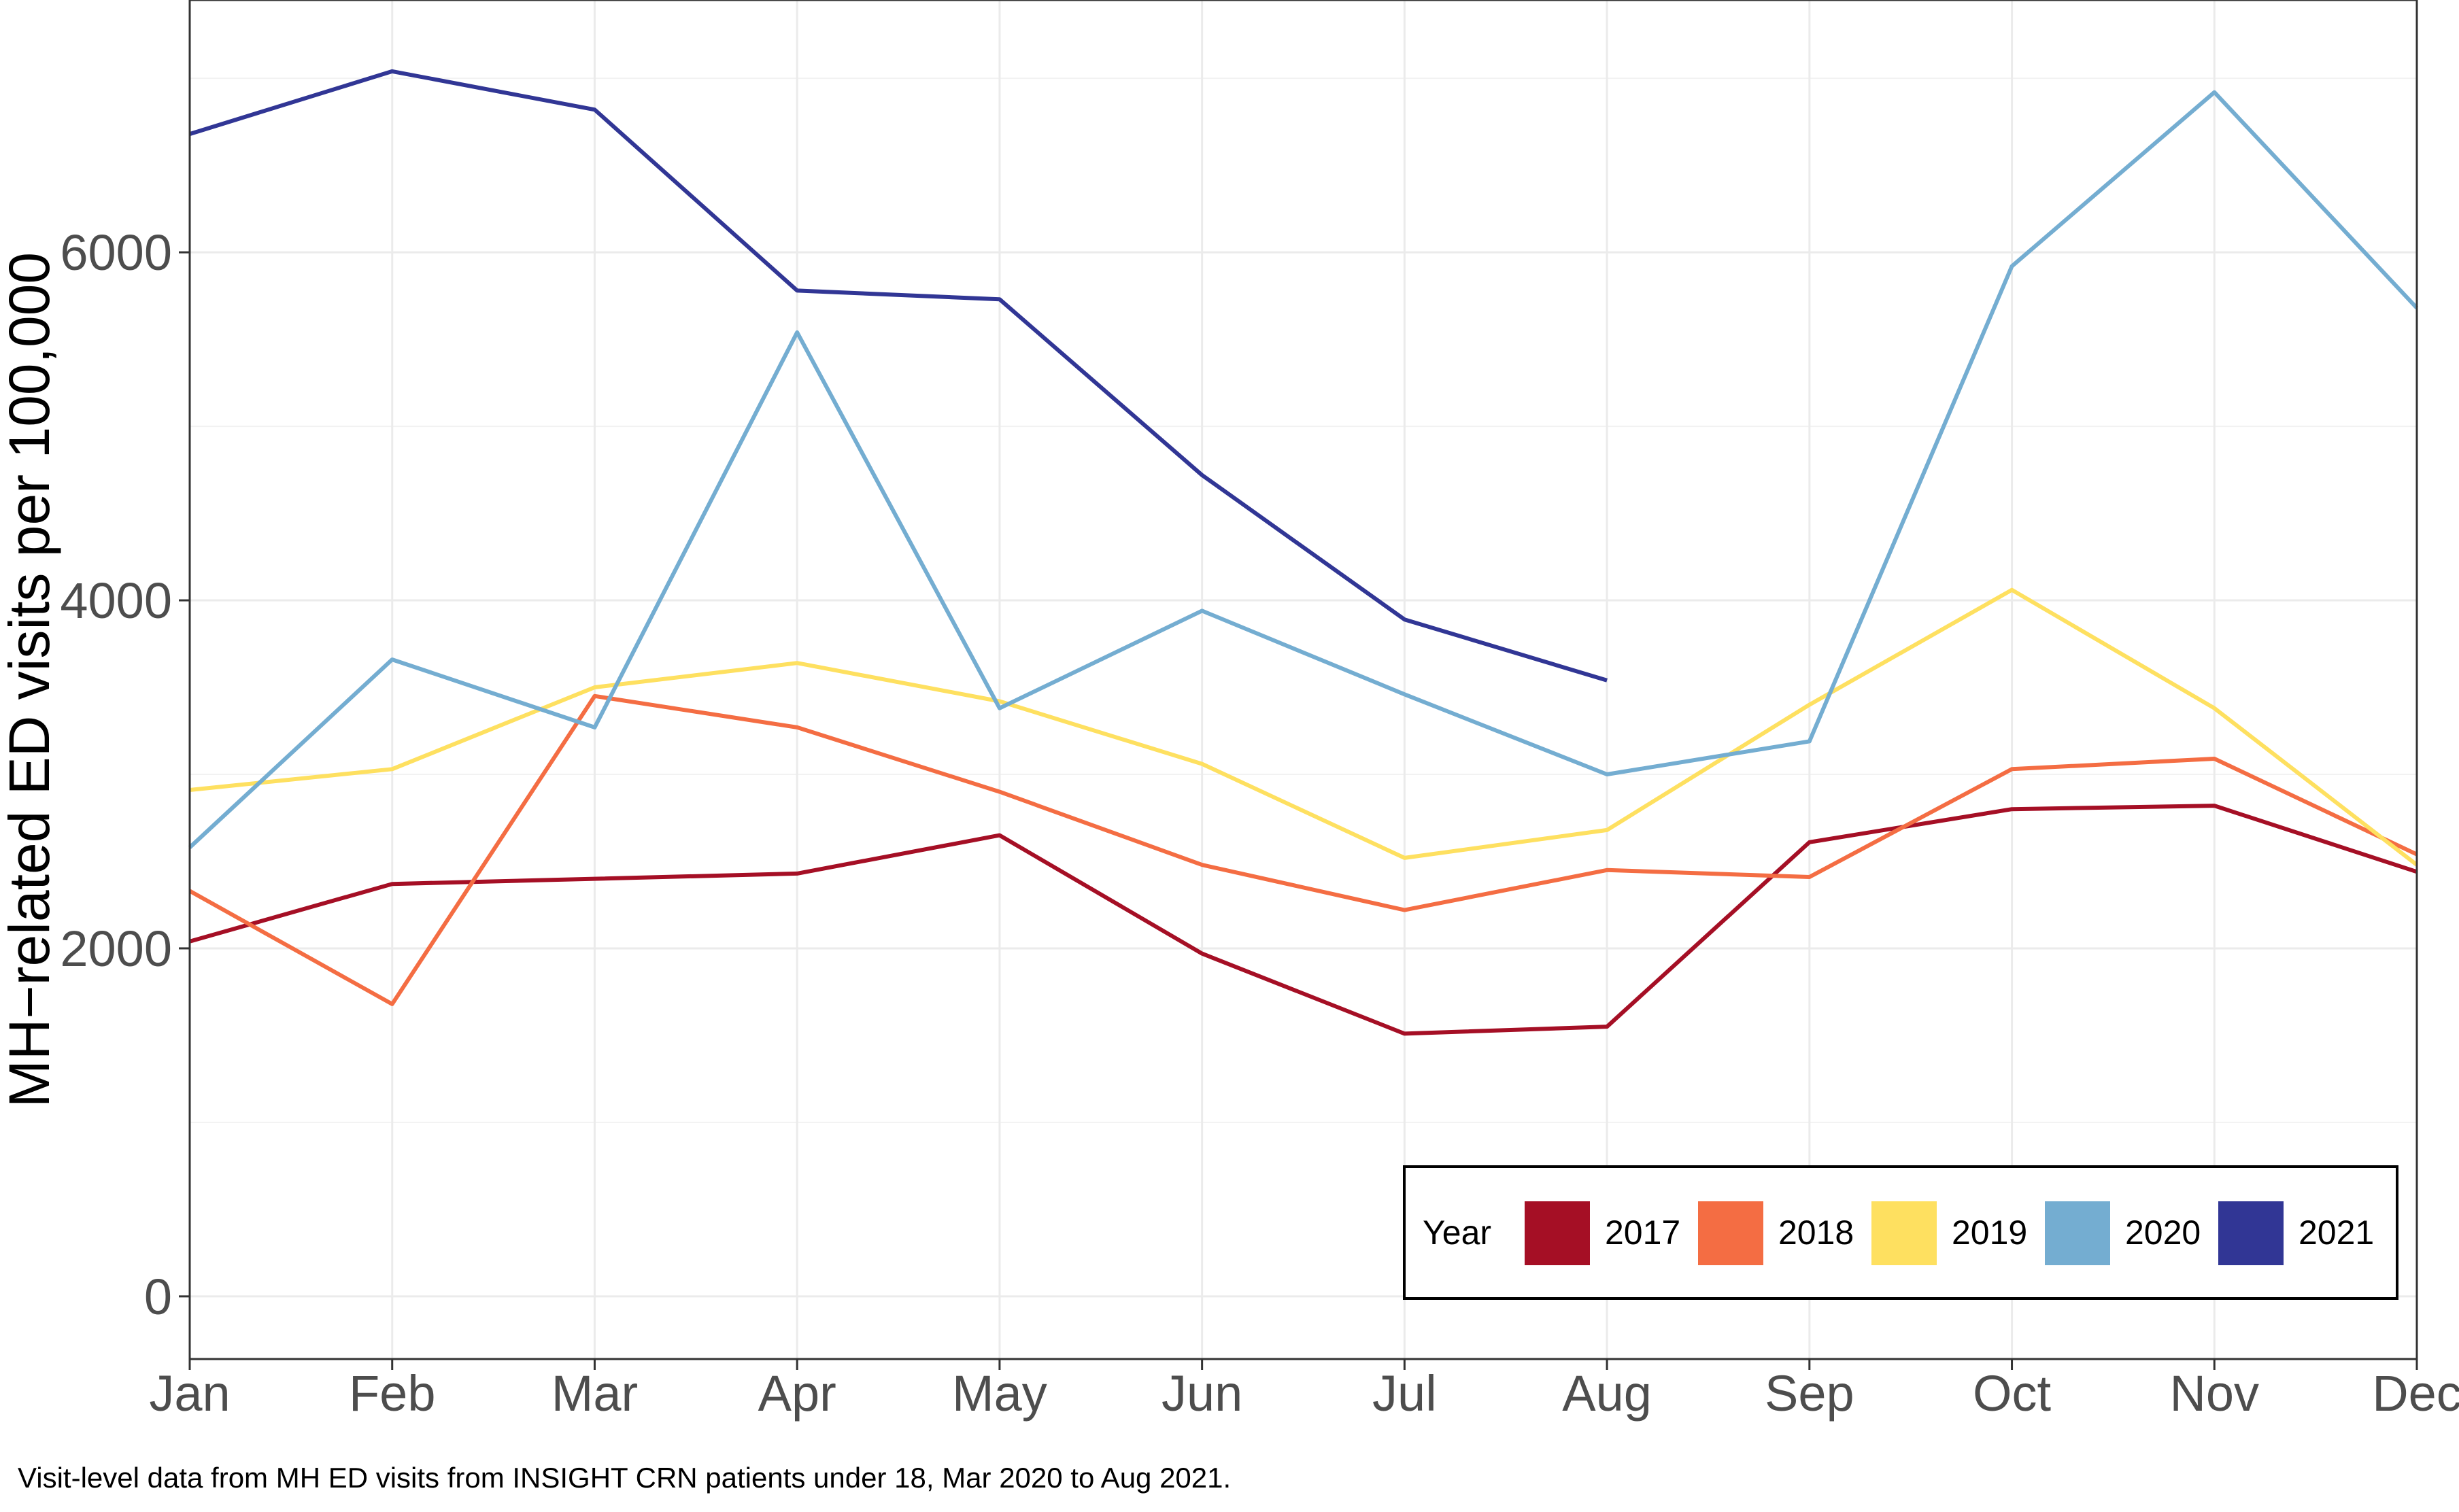 The image size is (2459, 1512). Describe the element at coordinates (1457, 1233) in the screenshot. I see `legend-title: Year` at that location.